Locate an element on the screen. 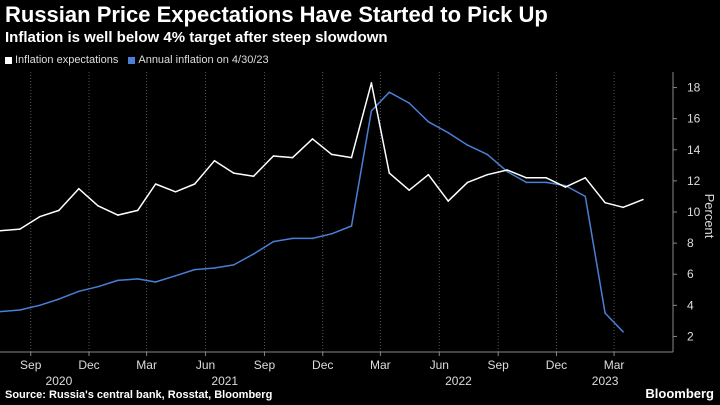 This screenshot has width=720, height=405. legend-item-expectations: Inflation expectations is located at coordinates (61, 60).